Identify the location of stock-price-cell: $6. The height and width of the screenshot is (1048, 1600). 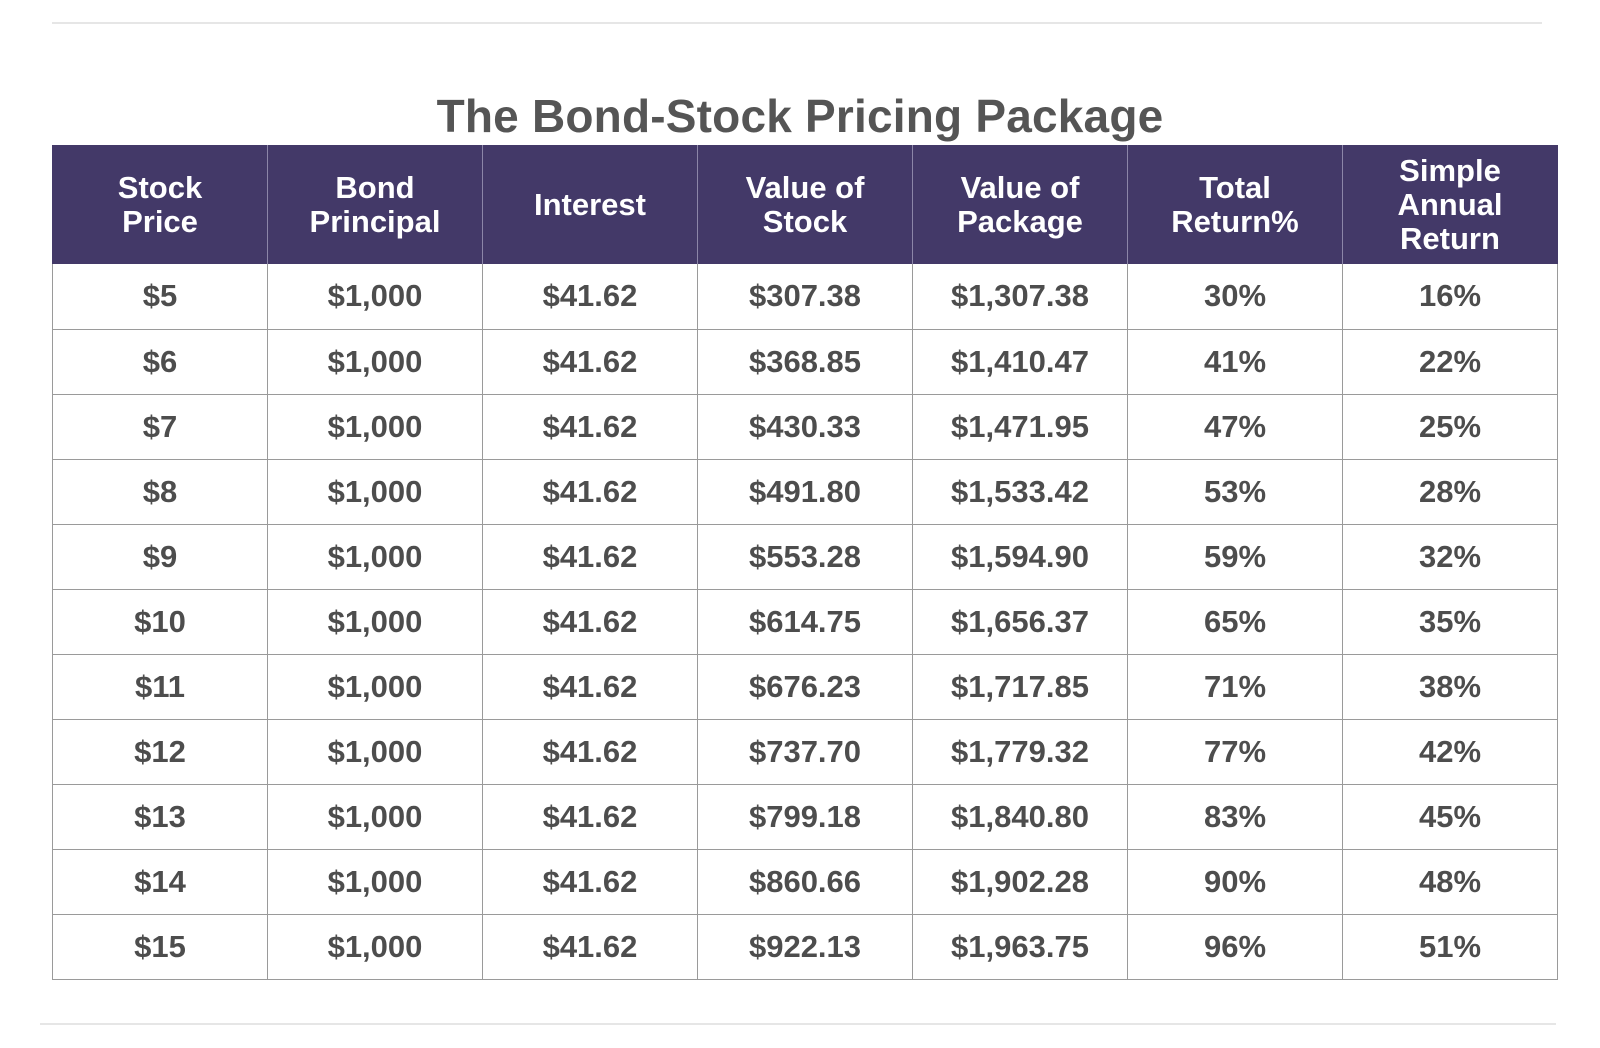
(160, 361).